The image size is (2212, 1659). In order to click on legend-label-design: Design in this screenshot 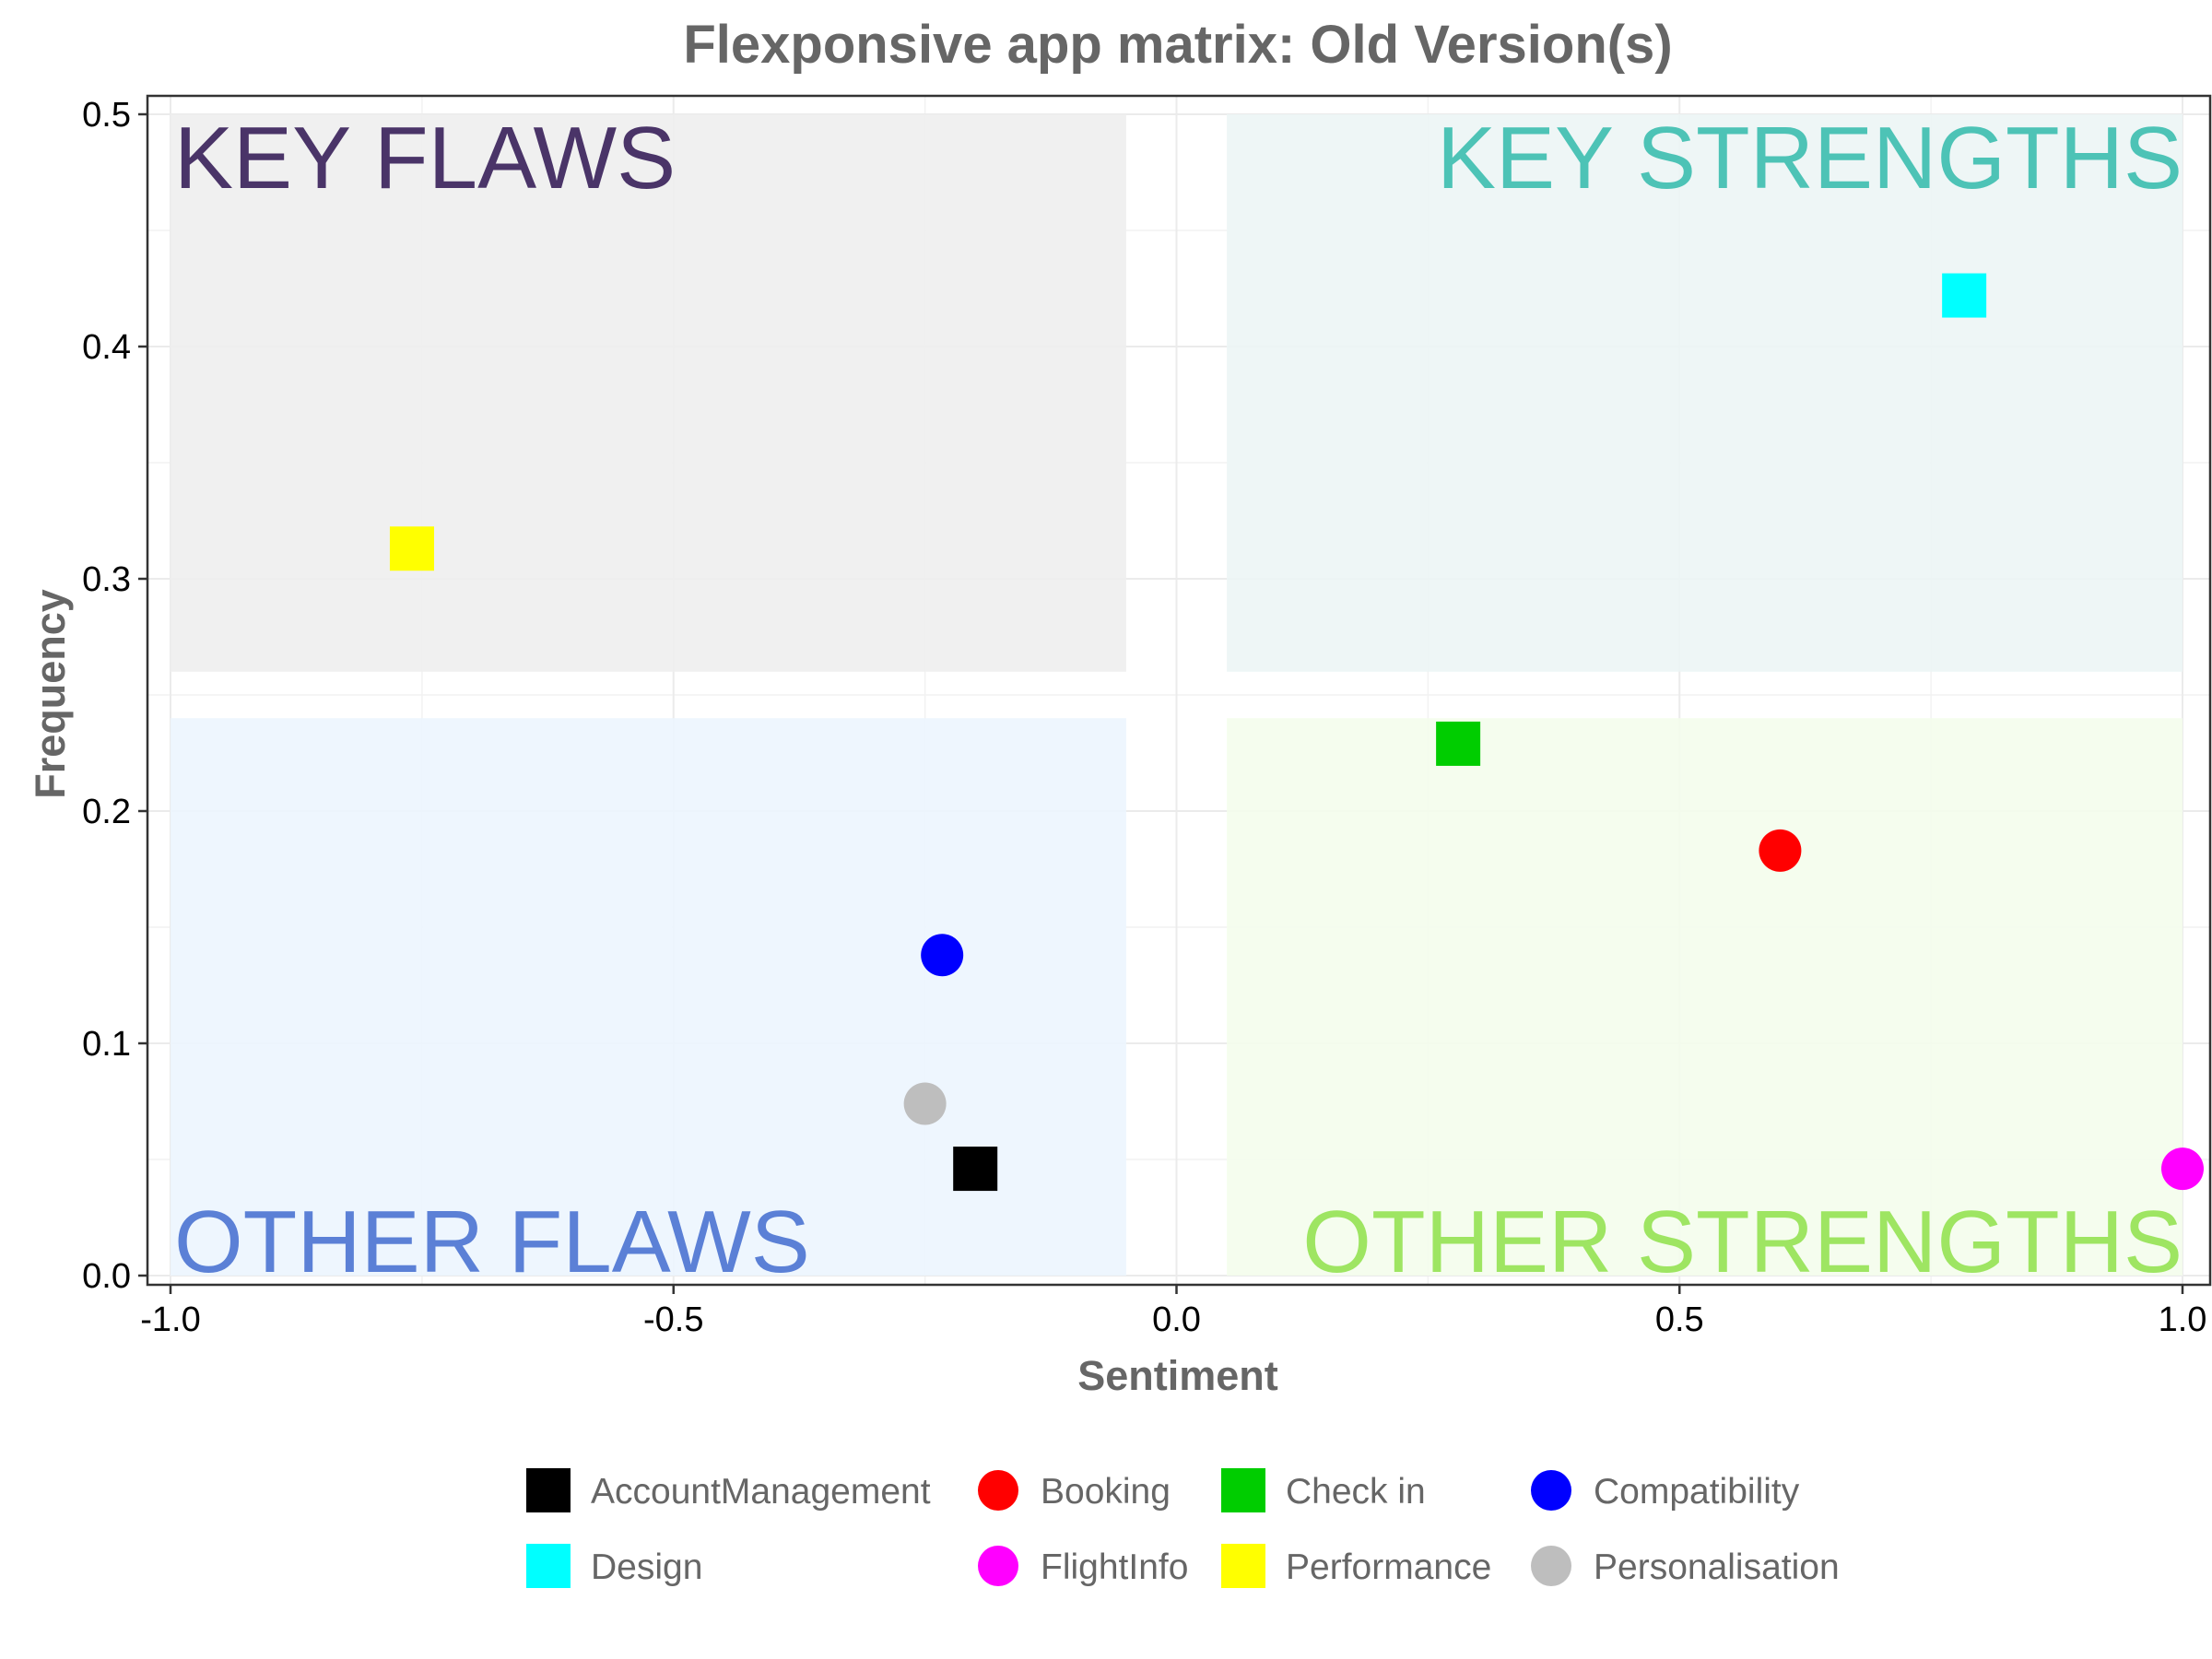, I will do `click(646, 1567)`.